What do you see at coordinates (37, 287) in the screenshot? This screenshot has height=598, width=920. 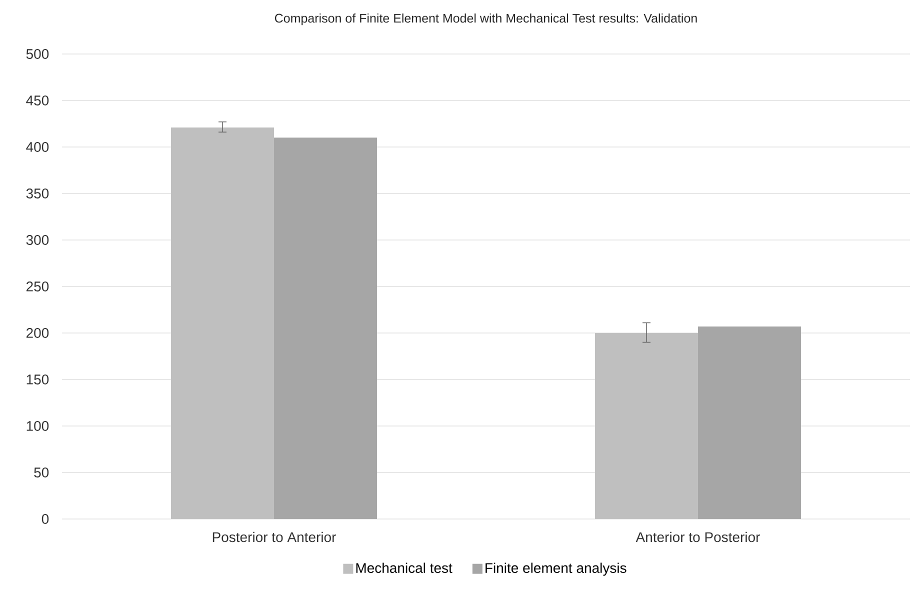 I see `y-tick-label: 250` at bounding box center [37, 287].